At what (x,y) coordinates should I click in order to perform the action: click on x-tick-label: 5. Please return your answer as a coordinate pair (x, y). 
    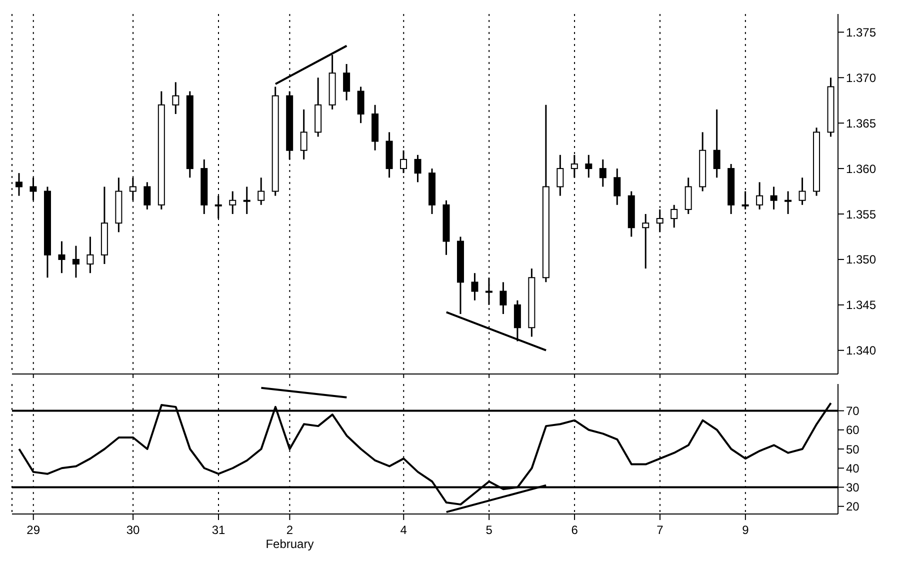
    Looking at the image, I should click on (489, 530).